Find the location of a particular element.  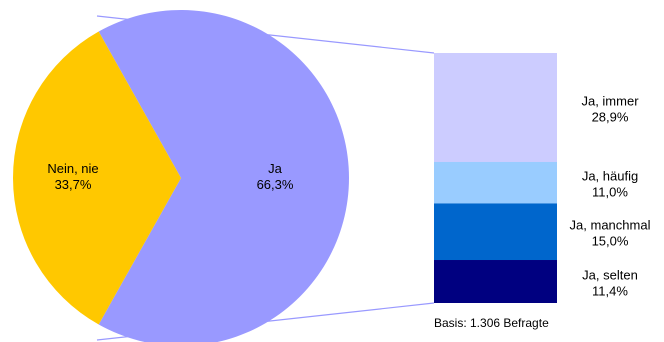

footnote: Basis: 1.306 Befragte is located at coordinates (491, 323).